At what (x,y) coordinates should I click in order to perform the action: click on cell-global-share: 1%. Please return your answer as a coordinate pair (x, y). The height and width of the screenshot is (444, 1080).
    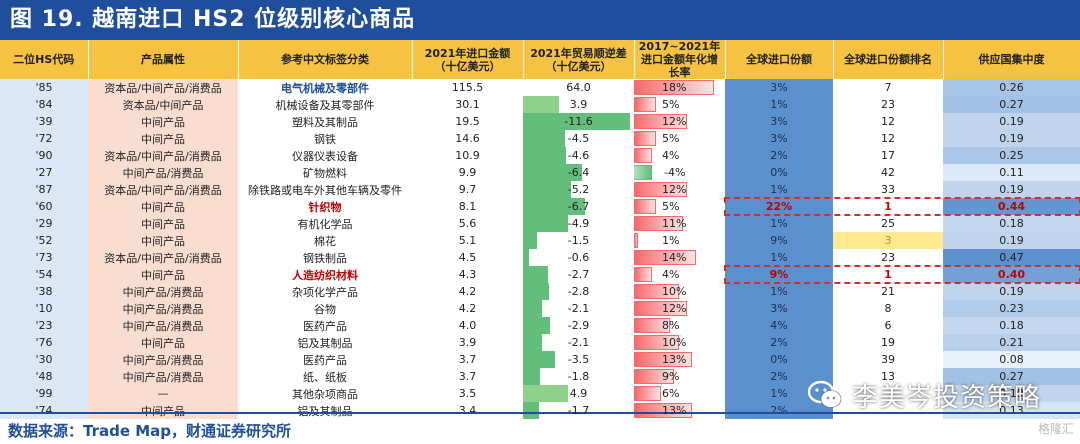
    Looking at the image, I should click on (779, 104).